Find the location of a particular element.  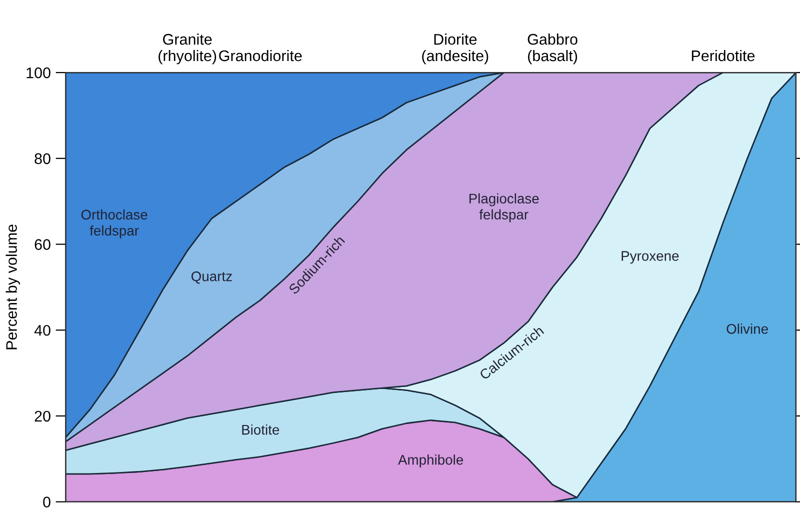

y-tick-label: 0 is located at coordinates (46, 502).